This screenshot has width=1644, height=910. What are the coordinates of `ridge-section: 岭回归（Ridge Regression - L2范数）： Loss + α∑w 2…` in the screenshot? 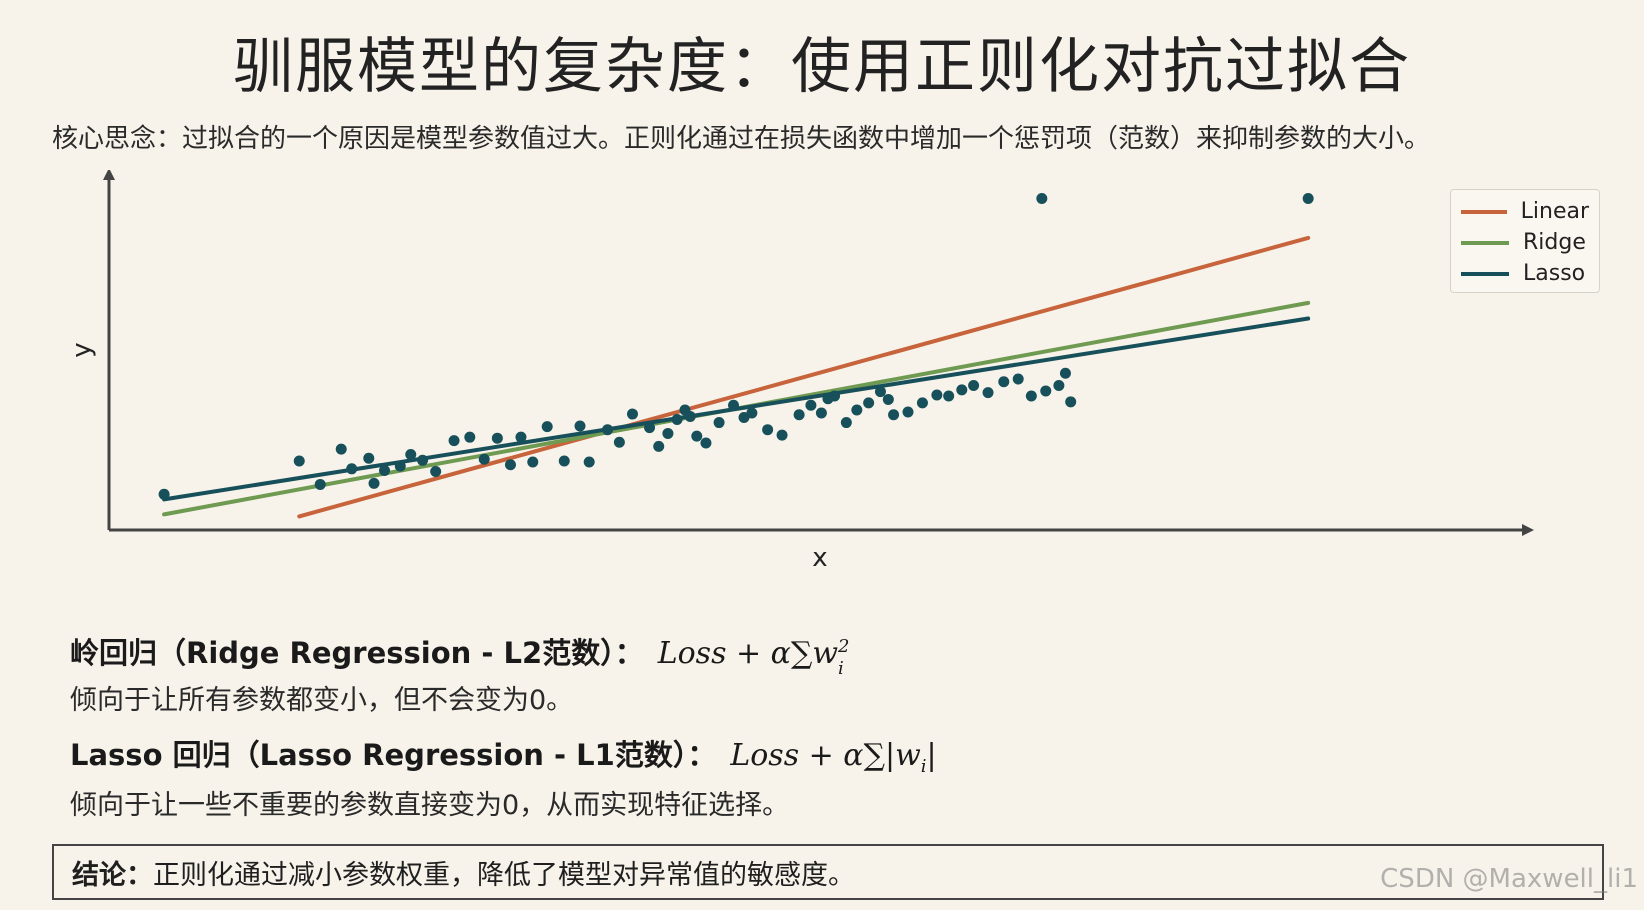 It's located at (461, 673).